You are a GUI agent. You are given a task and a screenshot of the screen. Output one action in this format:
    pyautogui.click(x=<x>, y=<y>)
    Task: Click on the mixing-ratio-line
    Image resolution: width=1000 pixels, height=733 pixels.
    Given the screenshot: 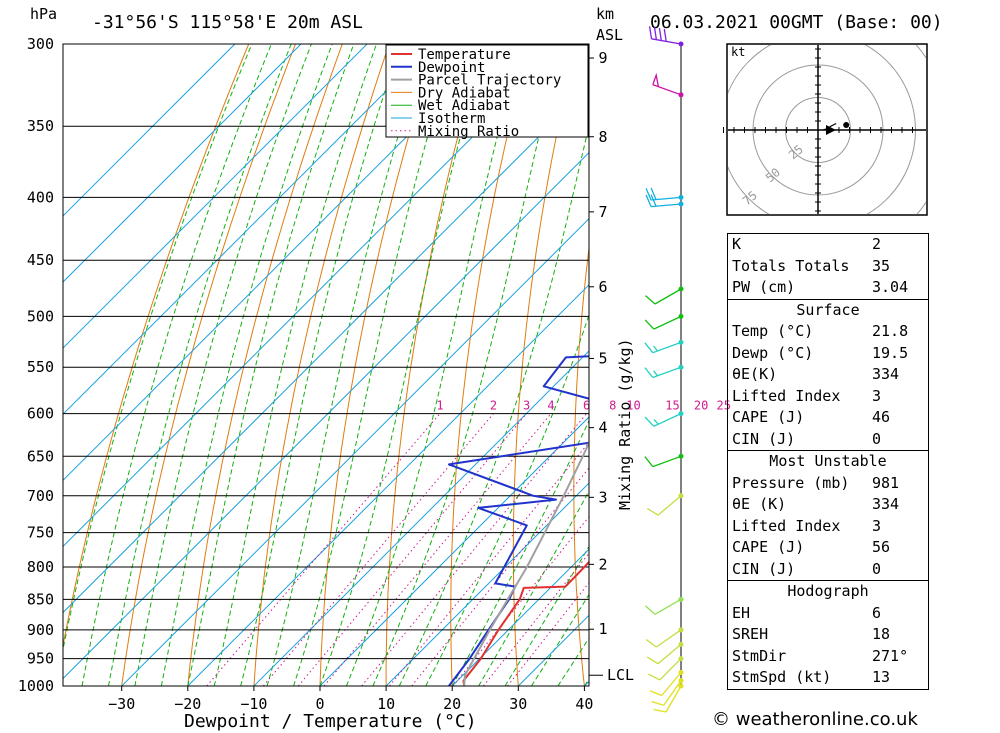 What is the action you would take?
    pyautogui.click(x=500, y=576)
    